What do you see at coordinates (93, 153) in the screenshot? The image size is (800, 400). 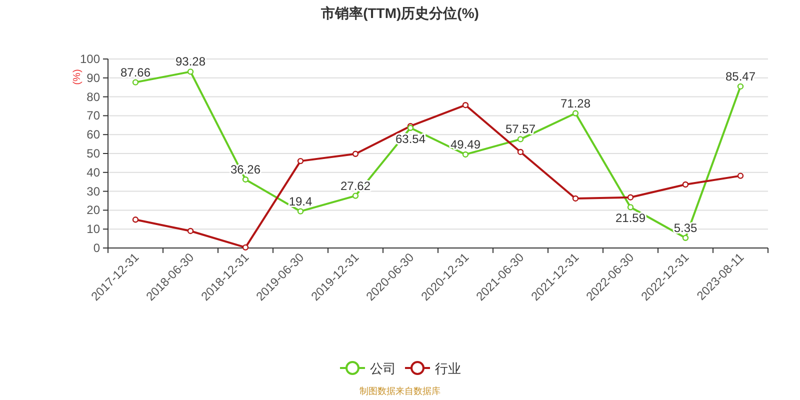 I see `y-tick-label: 50` at bounding box center [93, 153].